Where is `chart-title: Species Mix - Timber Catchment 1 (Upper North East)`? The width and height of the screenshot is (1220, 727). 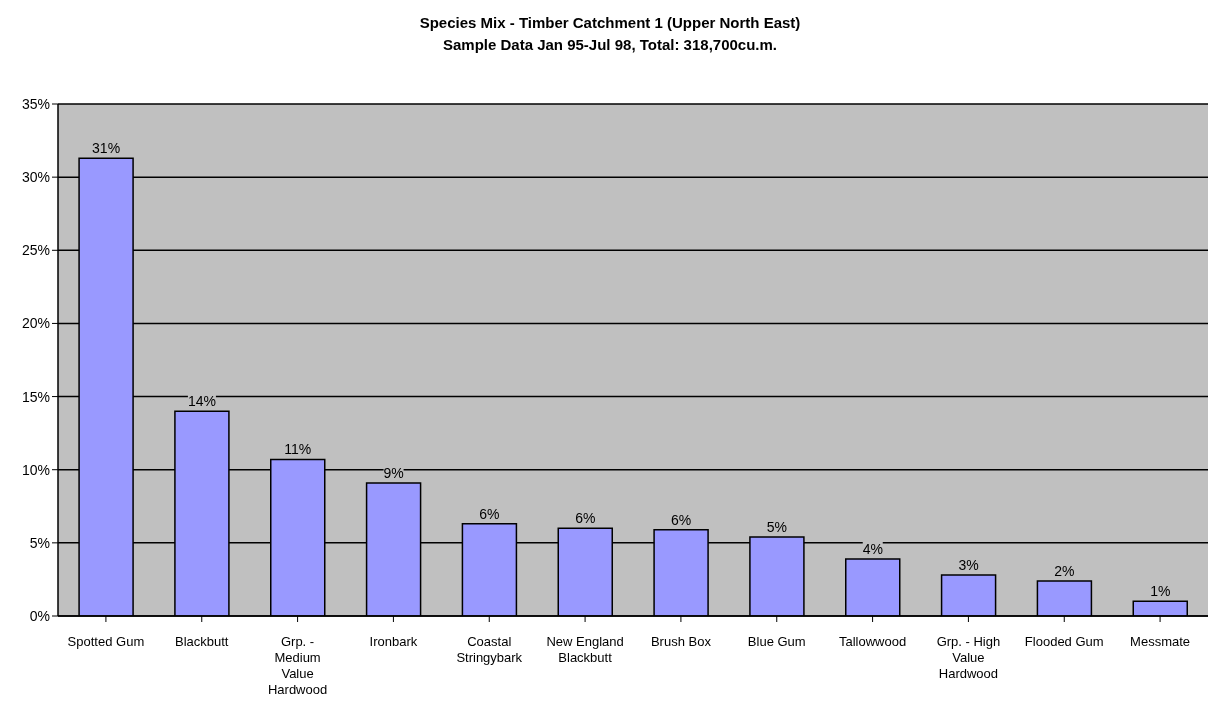
chart-title: Species Mix - Timber Catchment 1 (Upper North East) is located at coordinates (610, 23).